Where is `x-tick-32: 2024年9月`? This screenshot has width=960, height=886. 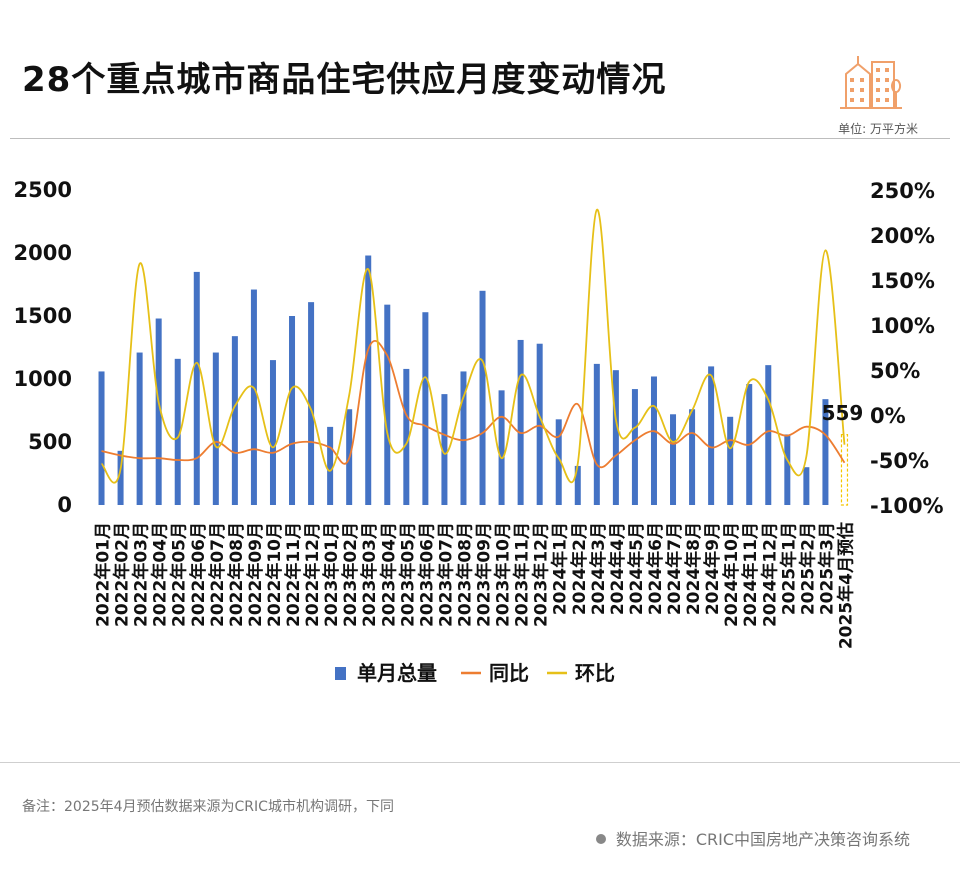
x-tick-32: 2024年9月 is located at coordinates (712, 568).